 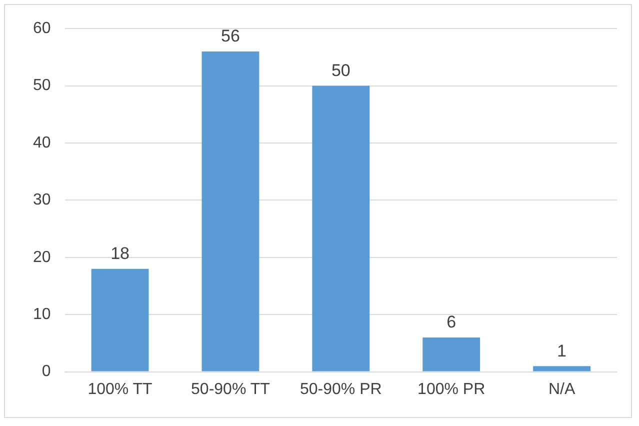 I want to click on x-tick-label: 50-90% TT, so click(x=230, y=389).